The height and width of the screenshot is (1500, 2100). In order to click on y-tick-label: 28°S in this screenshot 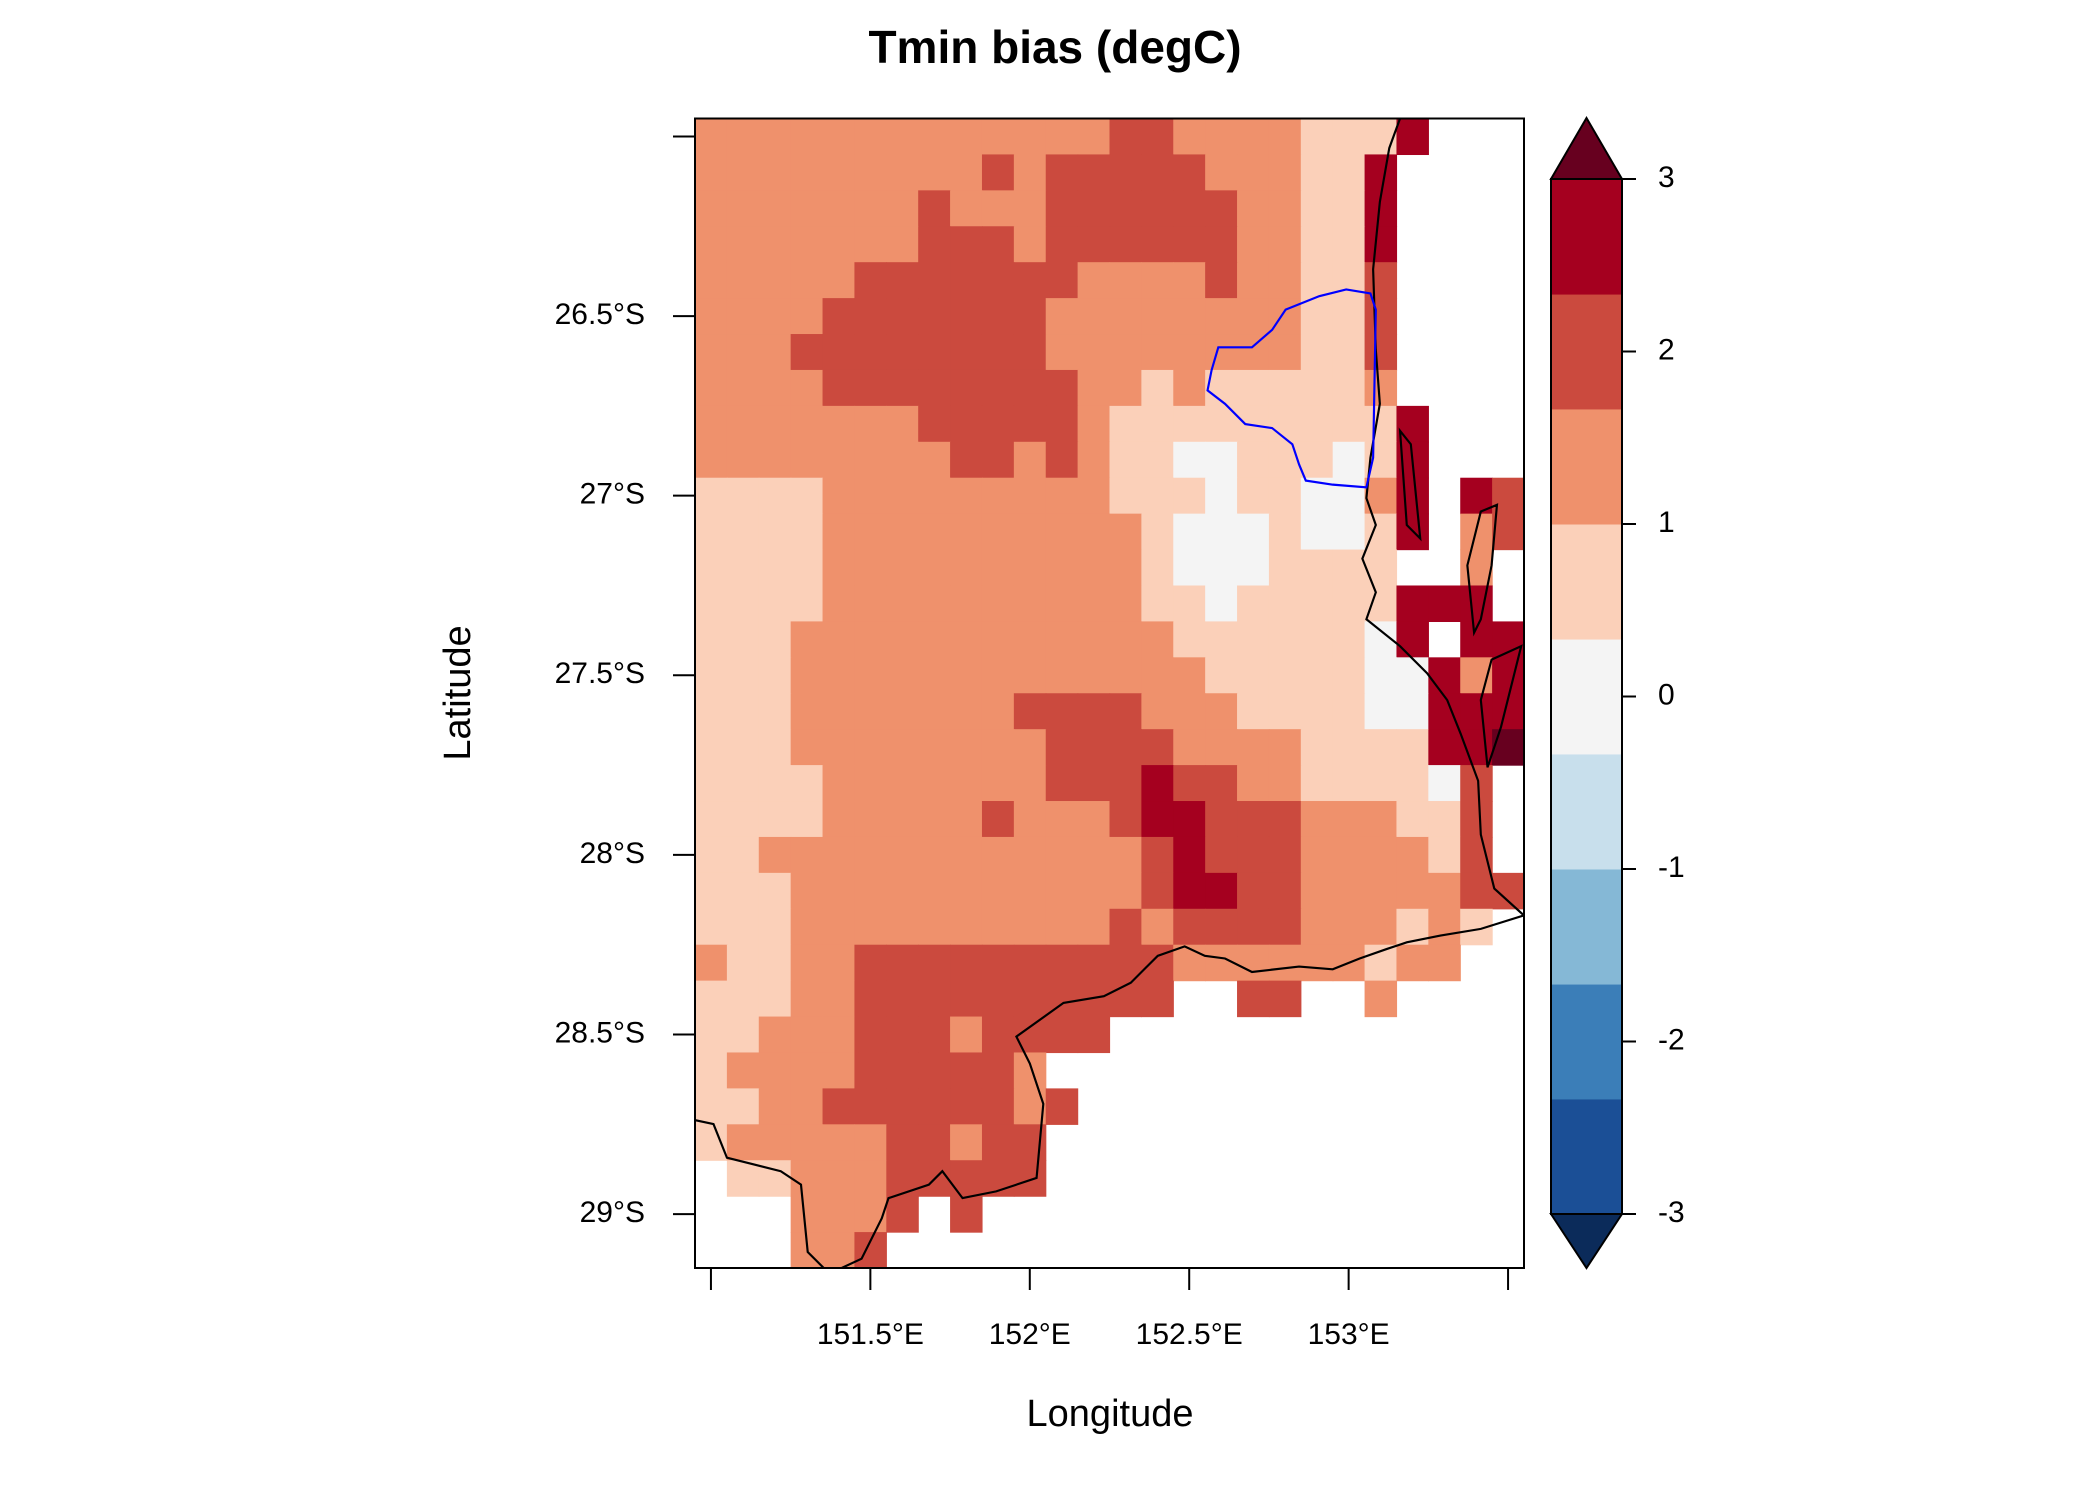, I will do `click(612, 853)`.